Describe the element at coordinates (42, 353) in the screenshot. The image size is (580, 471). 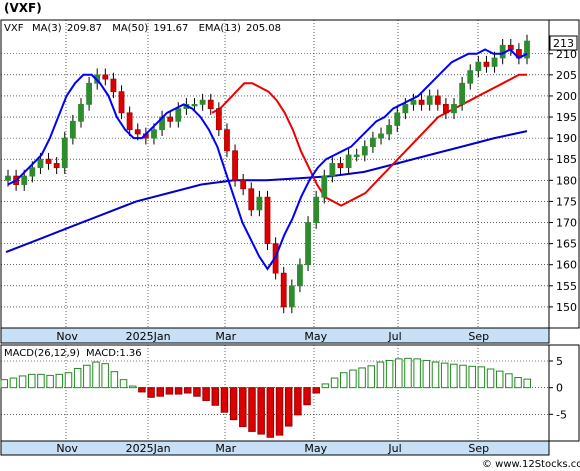
I see `macd-title: MACD(26,12,9)` at that location.